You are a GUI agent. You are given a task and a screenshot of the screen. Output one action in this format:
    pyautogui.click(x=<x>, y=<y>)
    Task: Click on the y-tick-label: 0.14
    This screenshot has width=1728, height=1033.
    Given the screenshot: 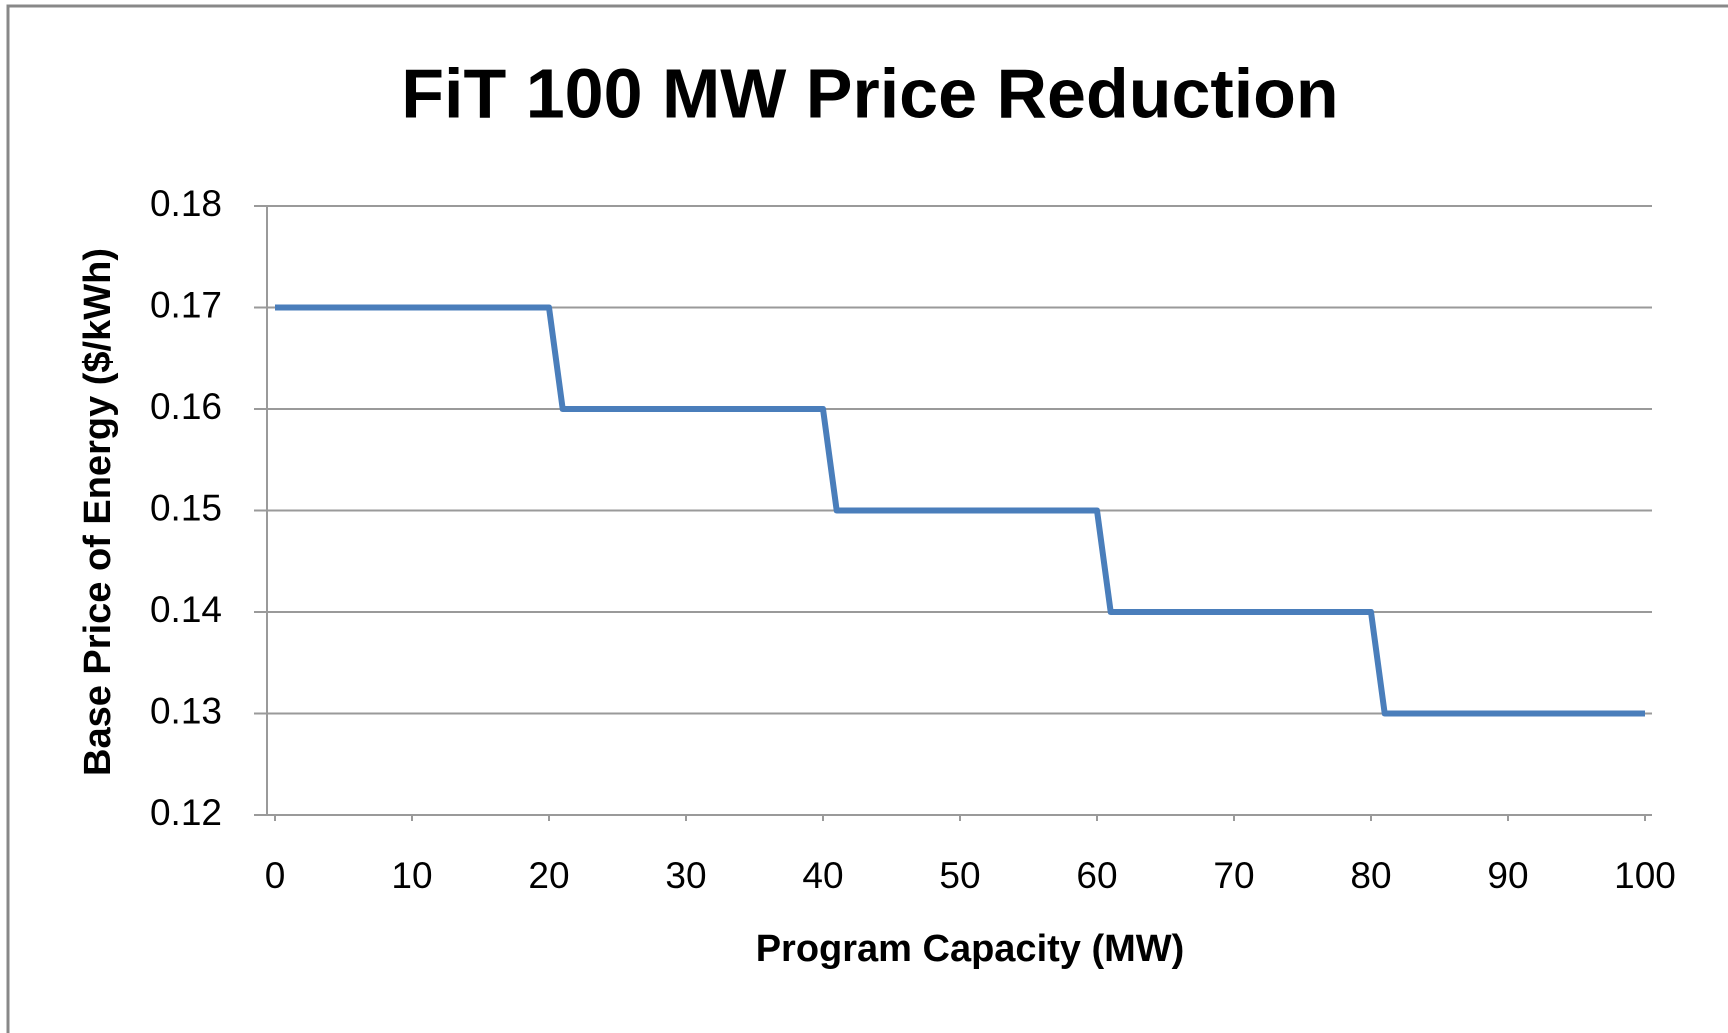 What is the action you would take?
    pyautogui.click(x=186, y=609)
    